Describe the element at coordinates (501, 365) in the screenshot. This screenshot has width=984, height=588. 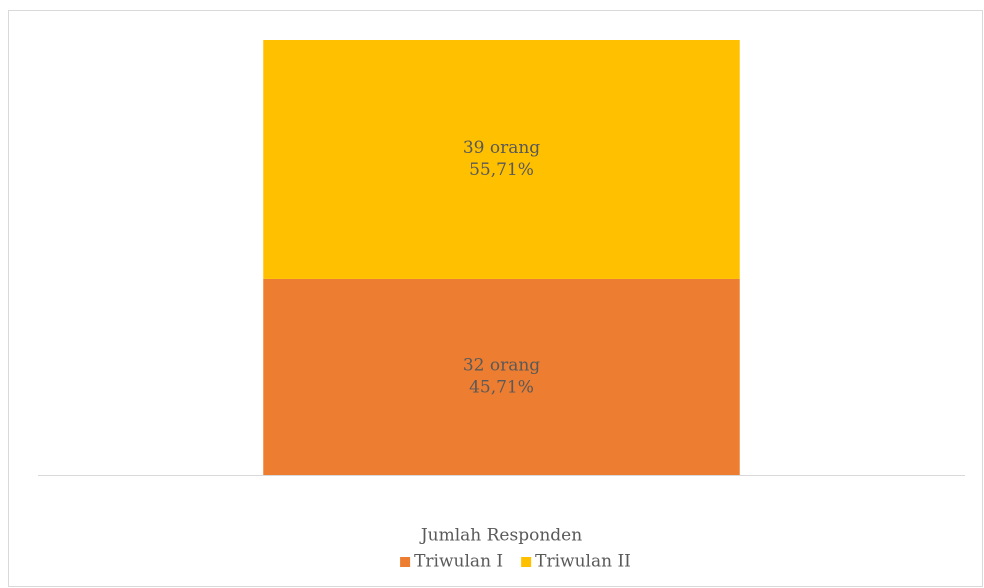
I see `value-label: 32 orang` at that location.